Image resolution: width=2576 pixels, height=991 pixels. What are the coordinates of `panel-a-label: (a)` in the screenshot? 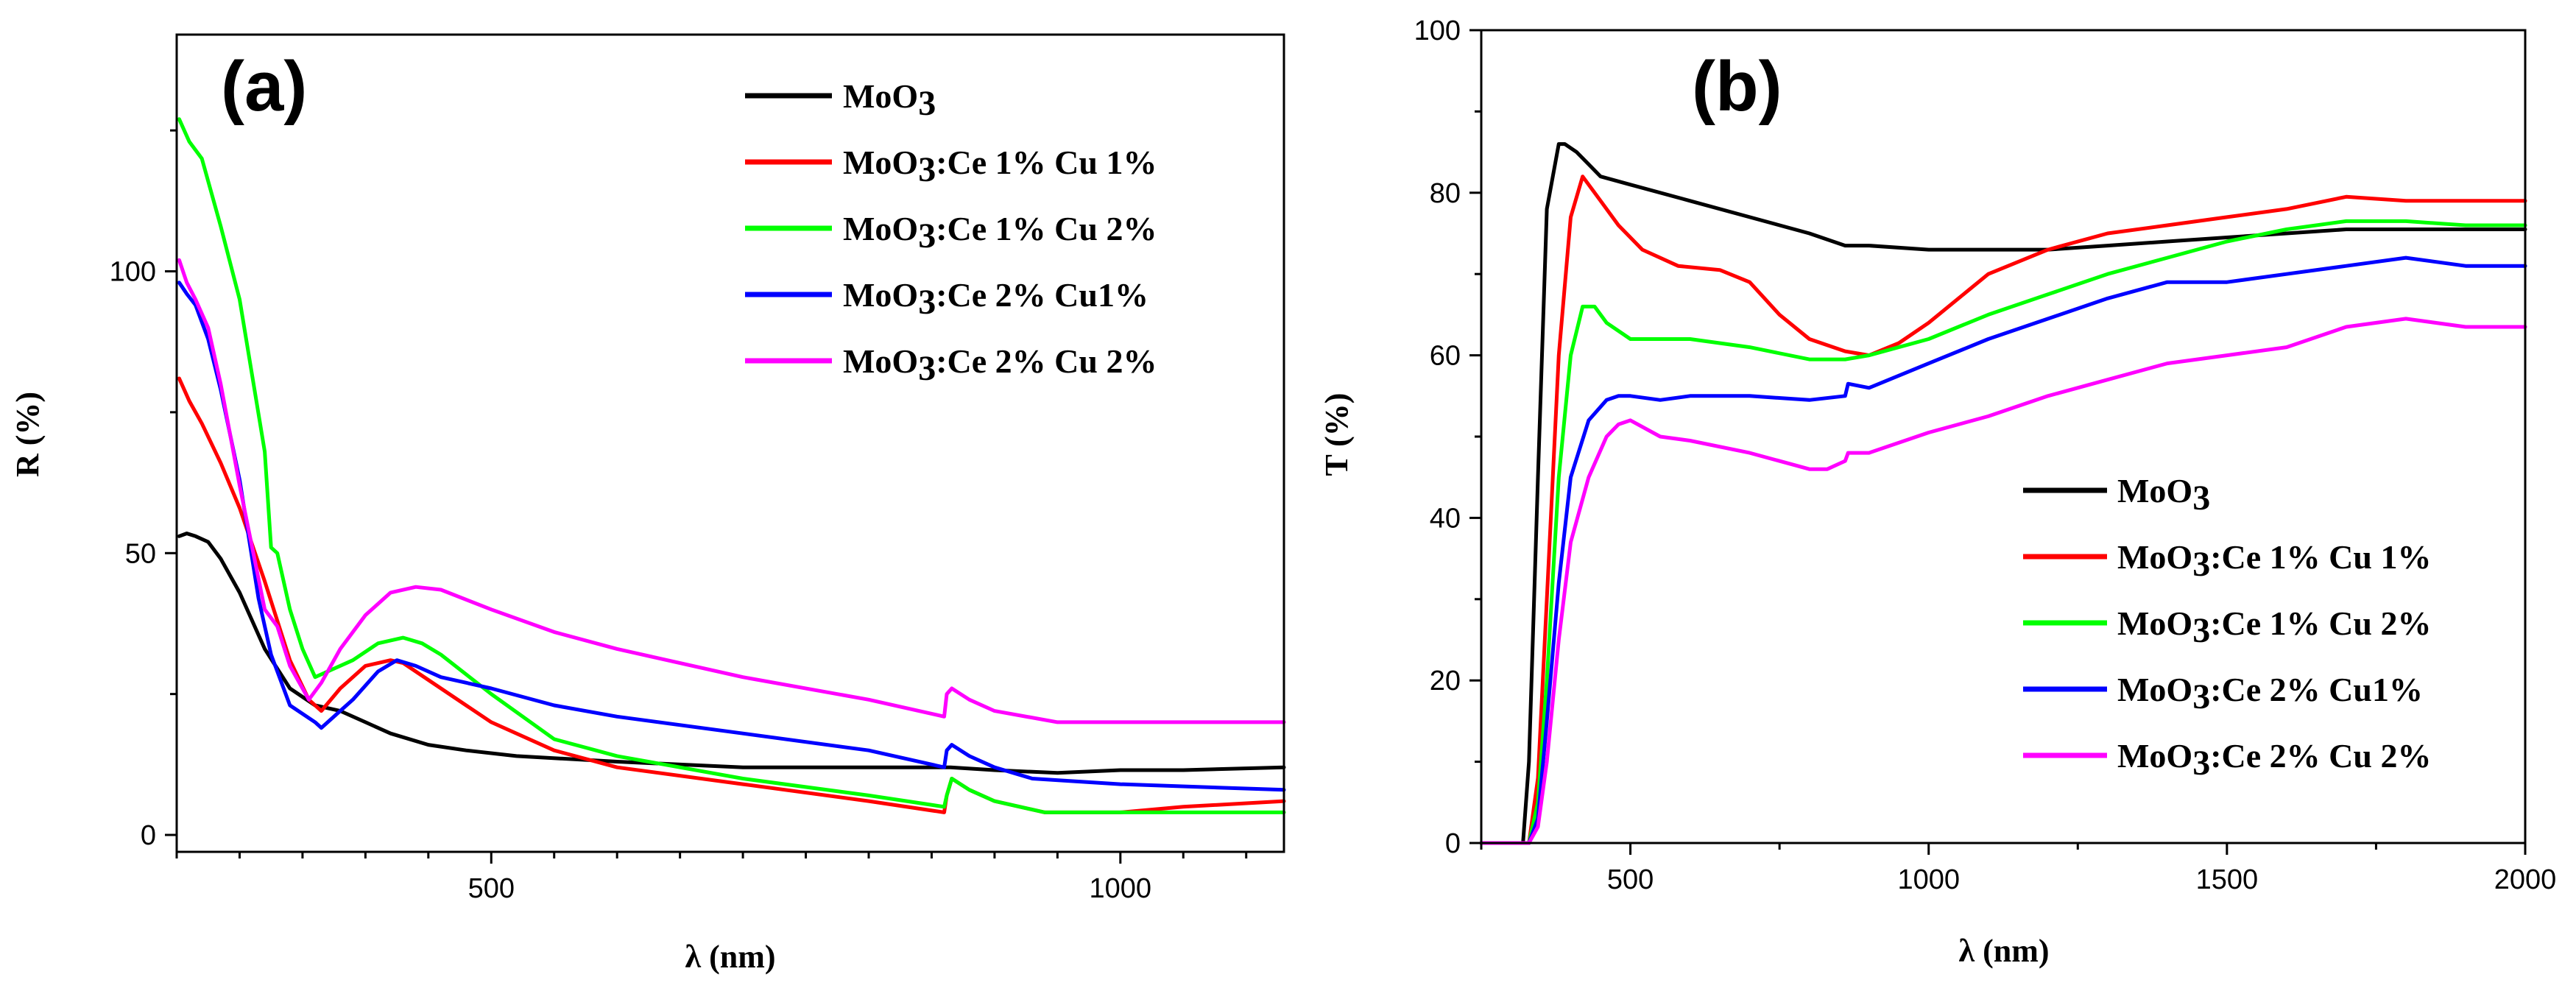 It's located at (264, 87).